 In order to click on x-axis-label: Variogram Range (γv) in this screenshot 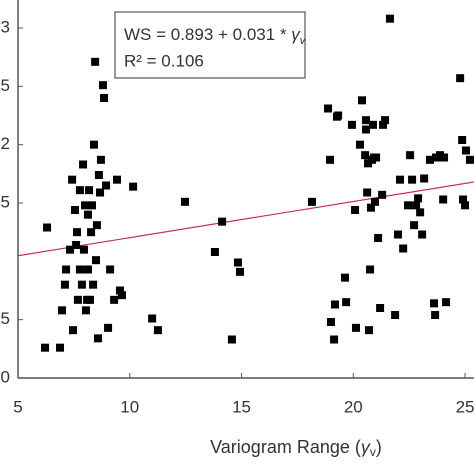, I will do `click(296, 448)`.